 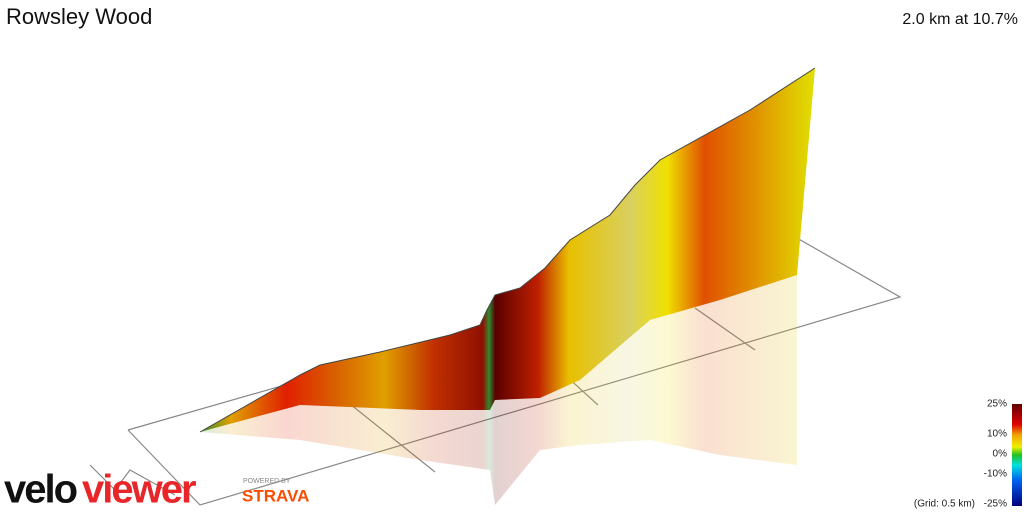 I want to click on legend-label: -25%, so click(x=995, y=504).